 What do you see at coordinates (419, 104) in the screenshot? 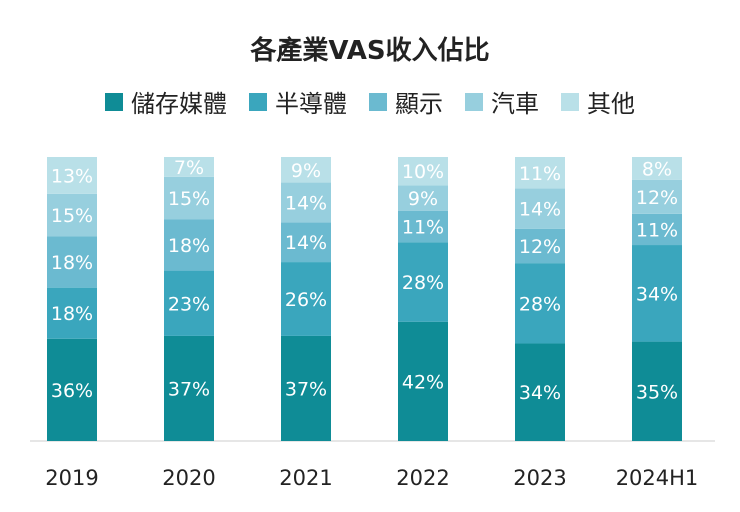
I see `legend-label: 顯示` at bounding box center [419, 104].